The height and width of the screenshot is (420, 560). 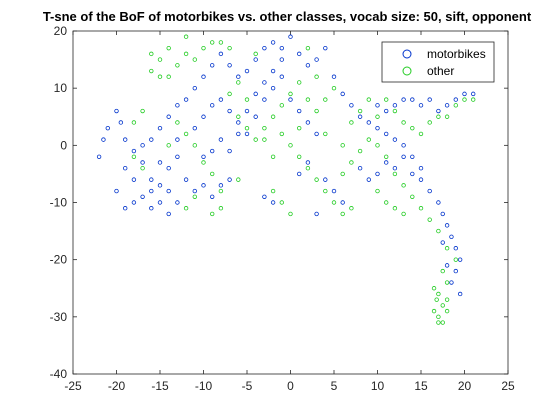 What do you see at coordinates (59, 260) in the screenshot?
I see `y-tick-label: -20` at bounding box center [59, 260].